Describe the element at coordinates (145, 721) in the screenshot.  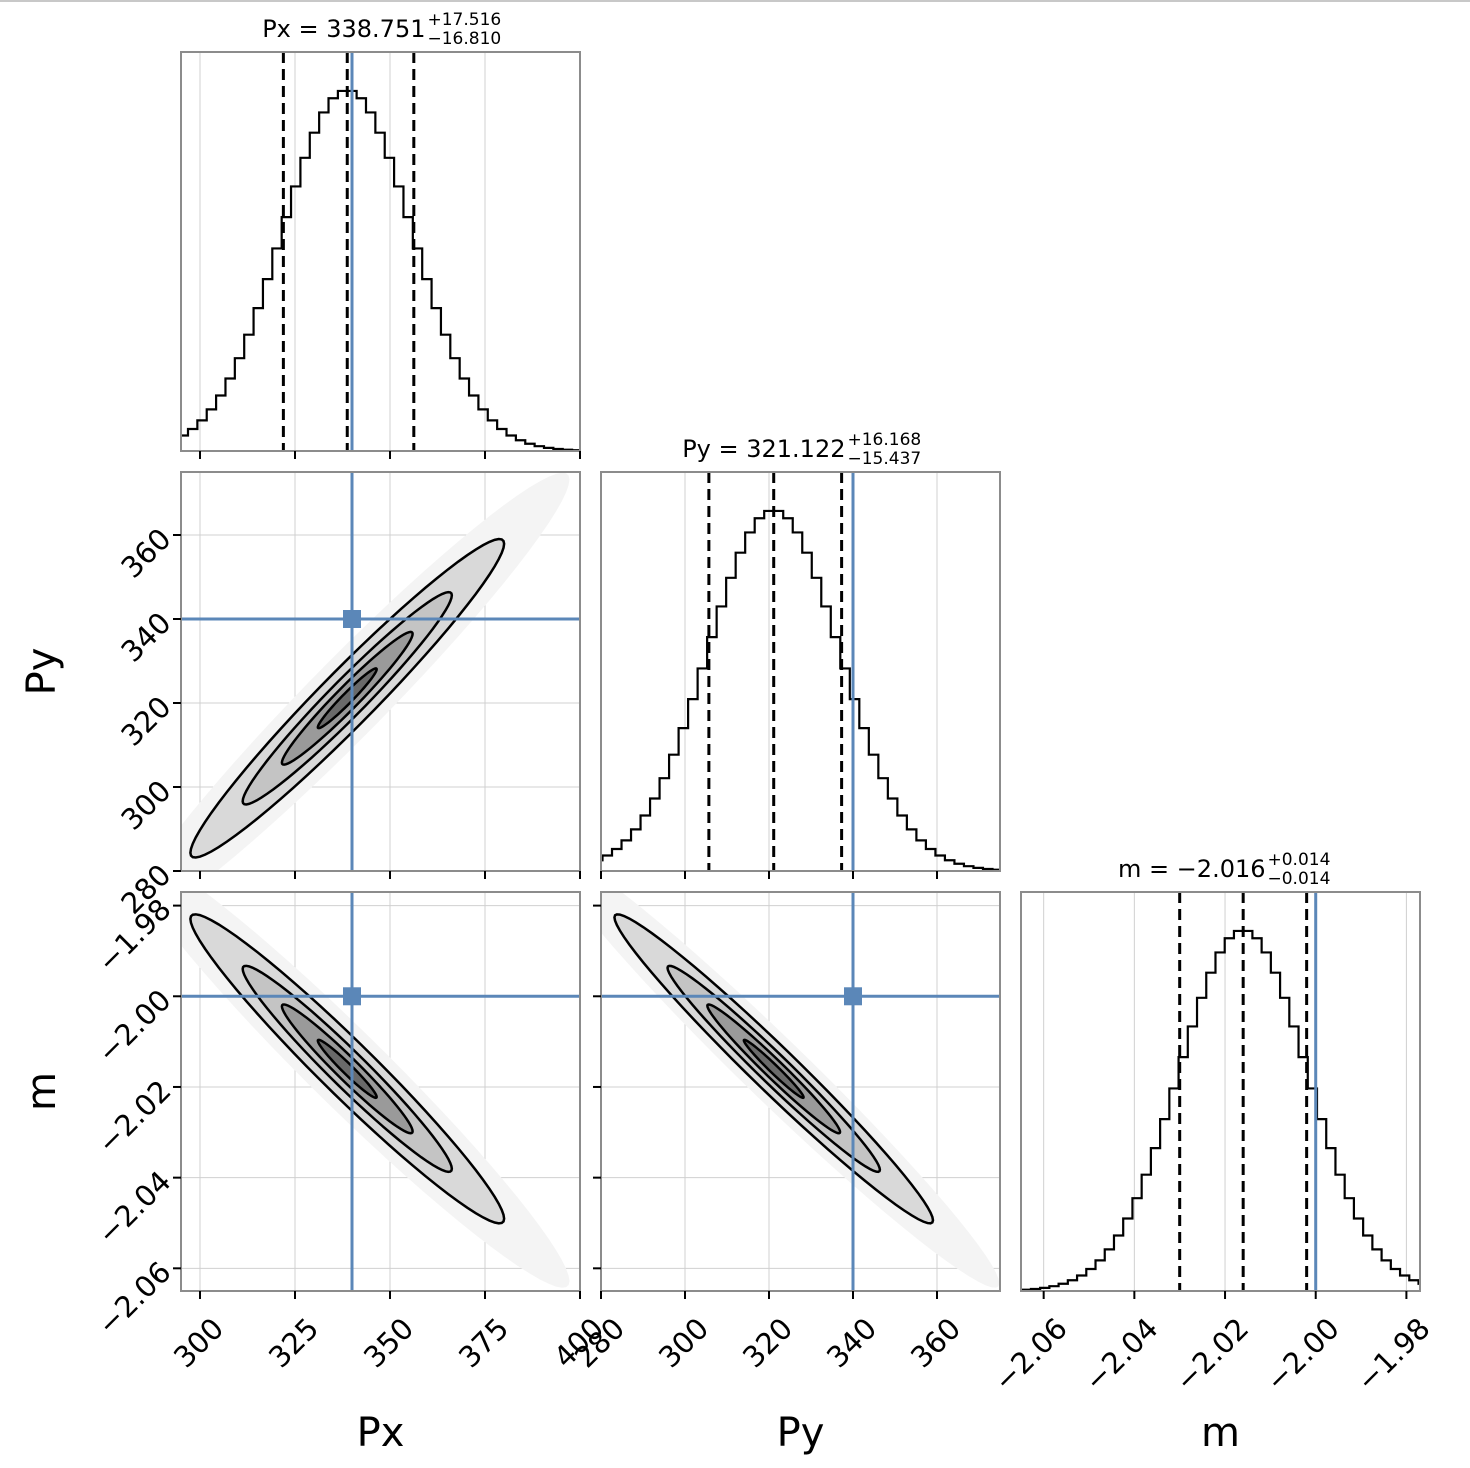
I see `y-tick-label: 320` at that location.